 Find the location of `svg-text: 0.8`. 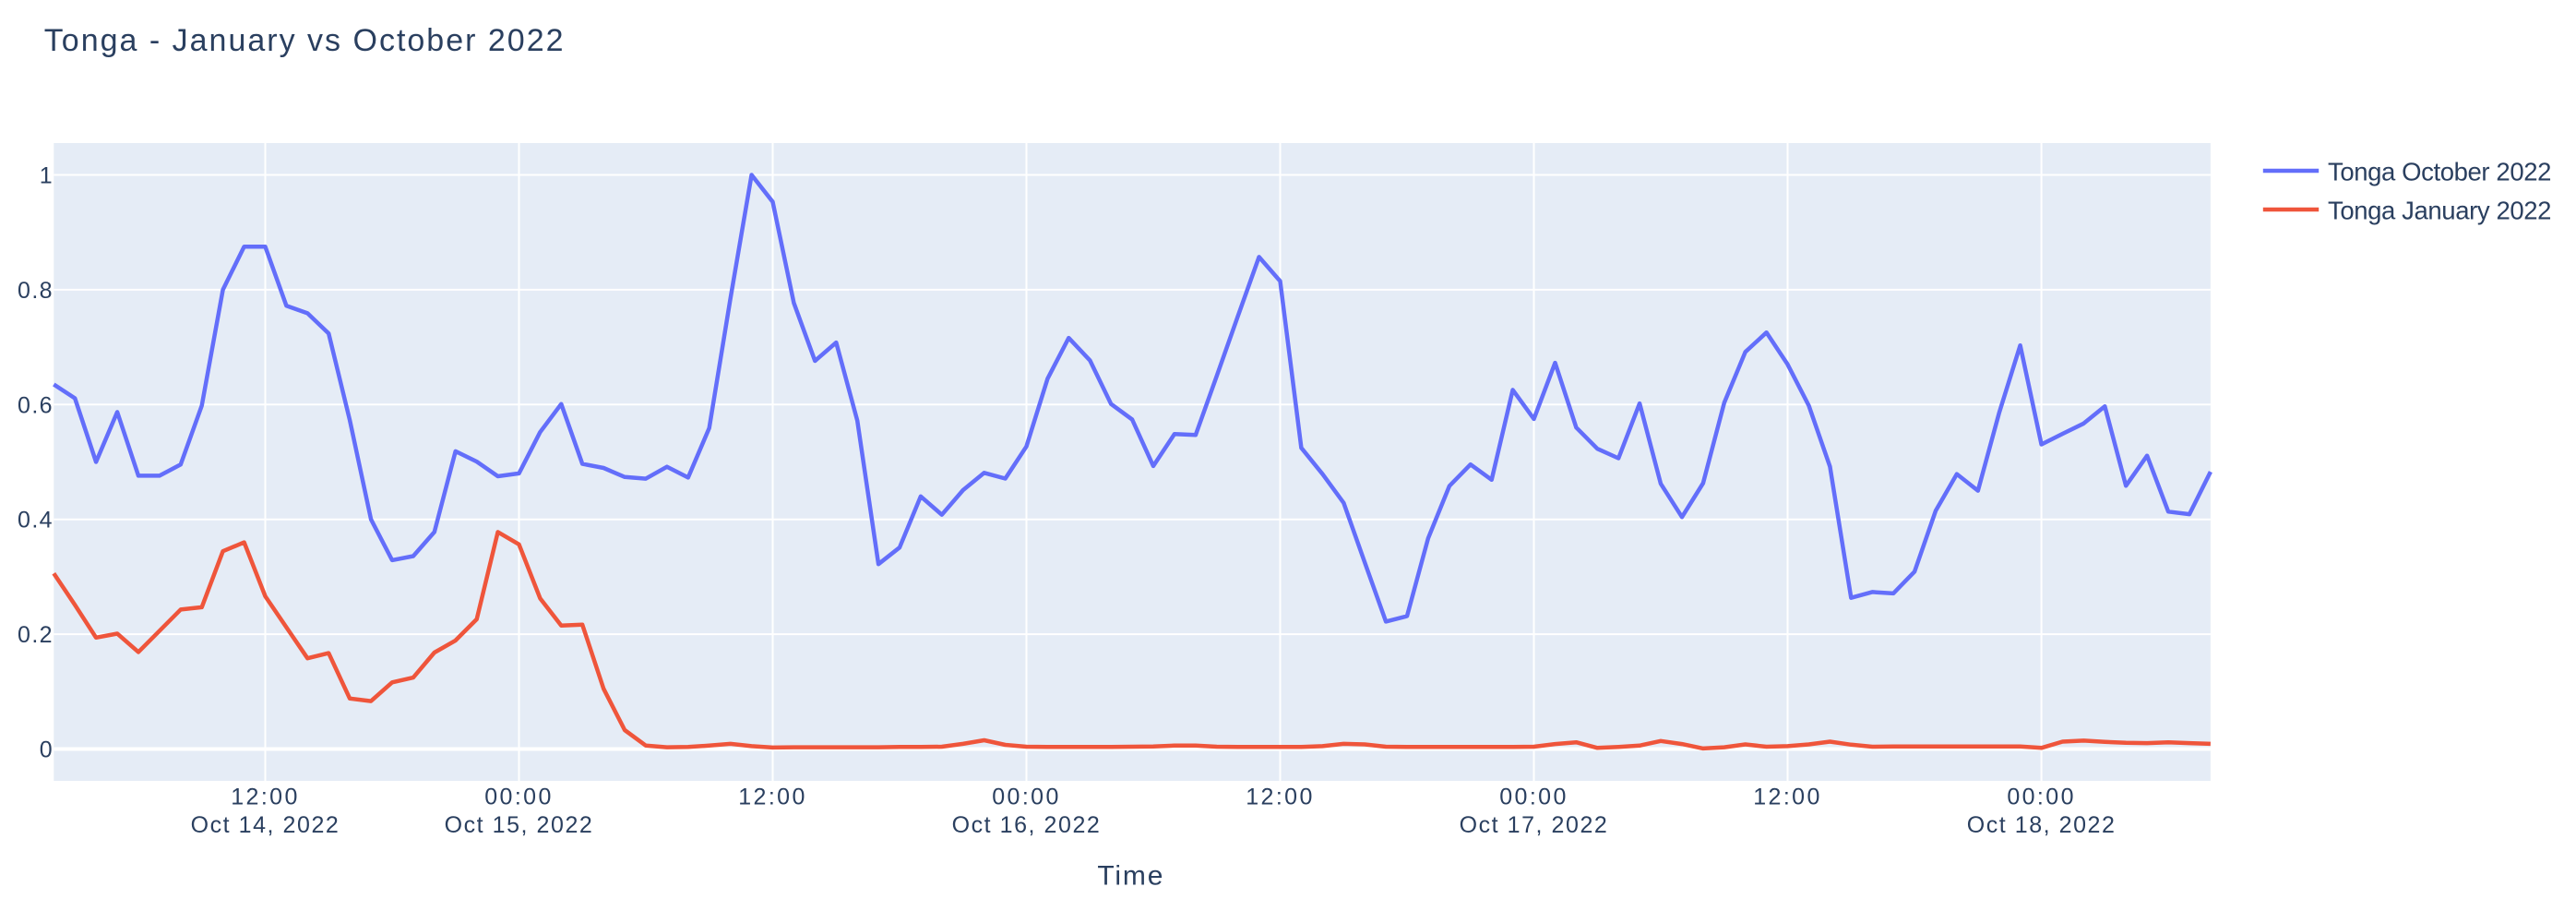

svg-text: 0.8 is located at coordinates (36, 291).